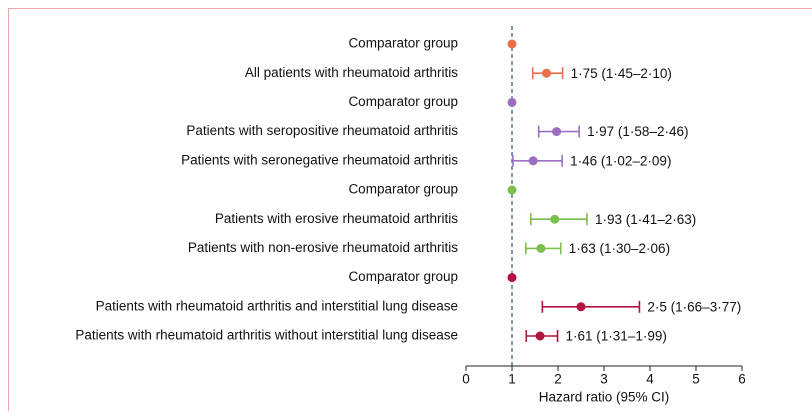 Image resolution: width=812 pixels, height=416 pixels. I want to click on value-label: 1·97 (1·58–2·46), so click(637, 131).